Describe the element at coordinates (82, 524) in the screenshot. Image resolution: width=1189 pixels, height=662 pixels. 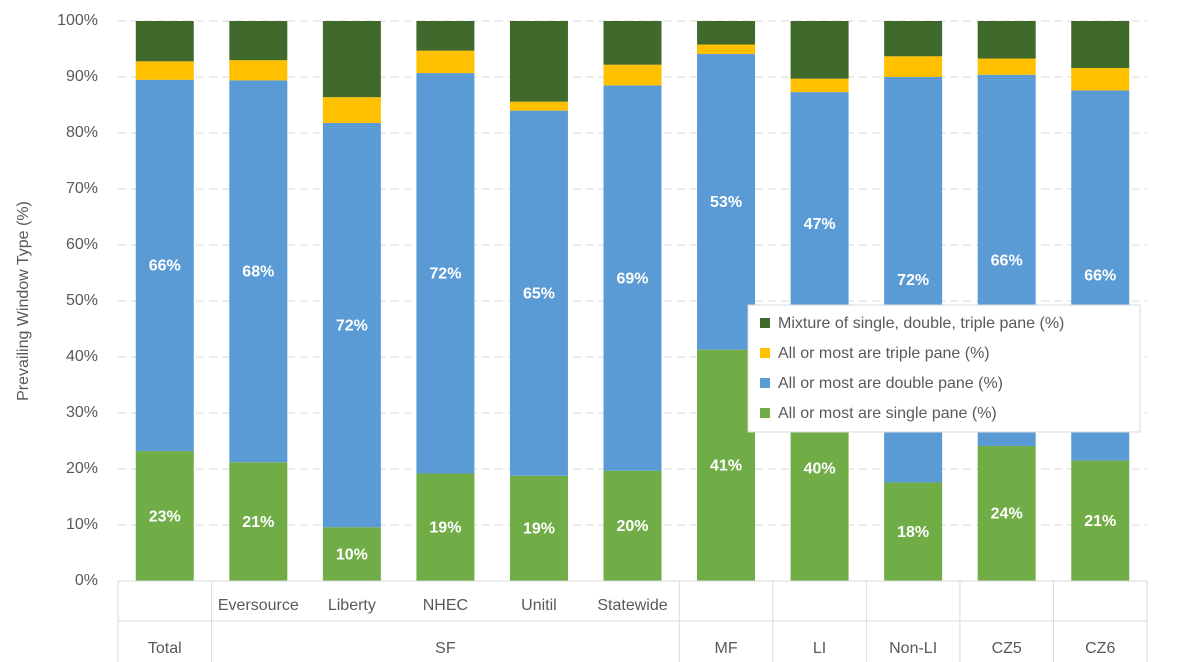
I see `y-tick-label: 10%` at that location.